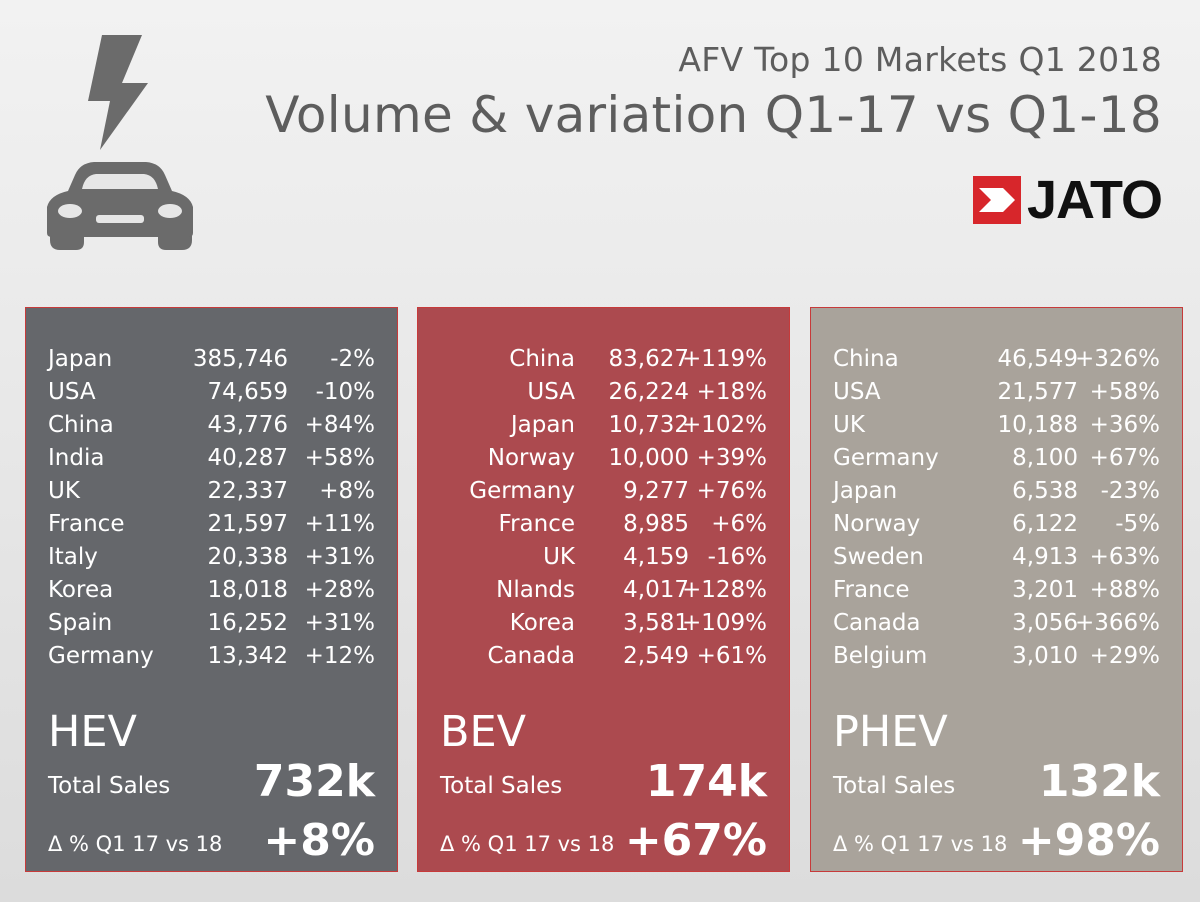  I want to click on electric-car-icon, so click(120, 142).